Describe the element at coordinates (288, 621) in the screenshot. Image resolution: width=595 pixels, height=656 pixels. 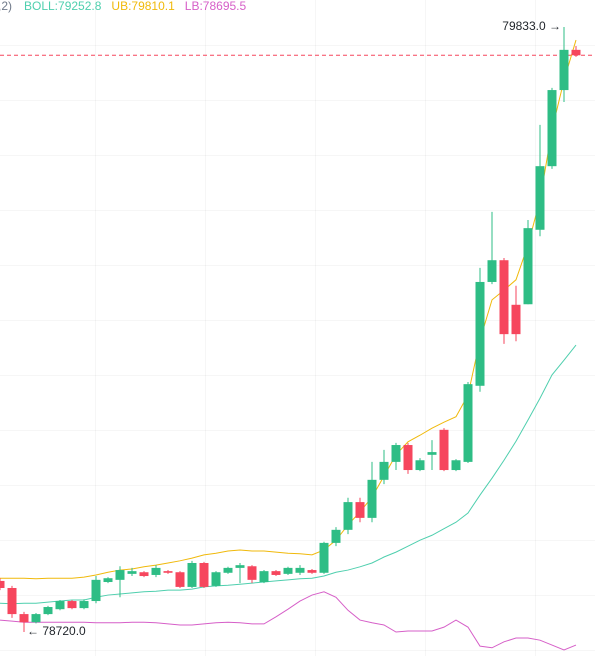
I see `indicator-line` at that location.